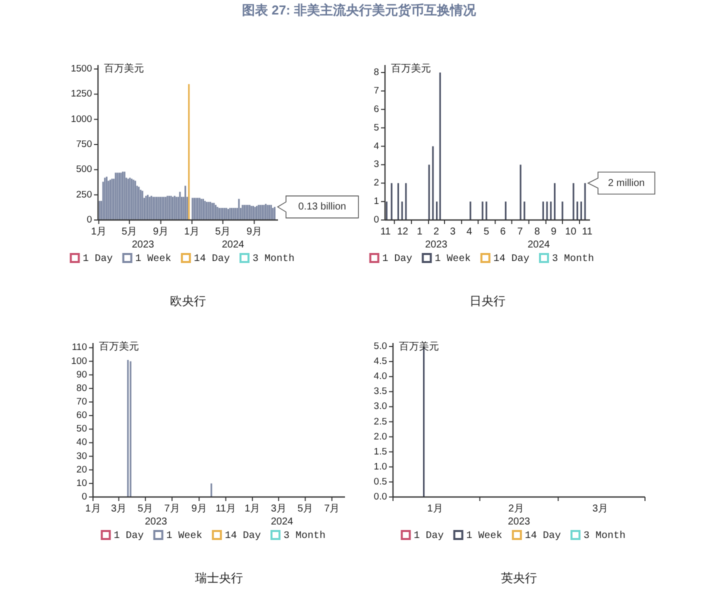  I want to click on y-tick-label: 3, so click(376, 164).